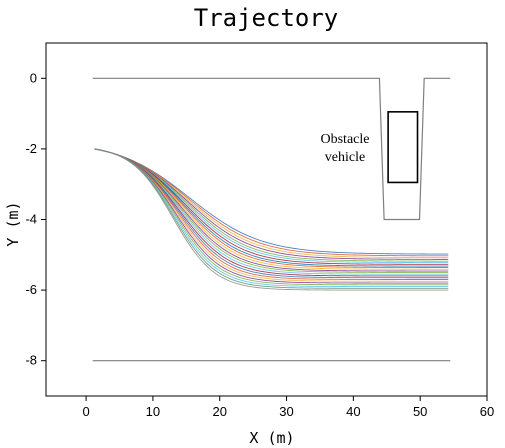 The width and height of the screenshot is (505, 448). Describe the element at coordinates (487, 411) in the screenshot. I see `x-tick-label: 60` at that location.